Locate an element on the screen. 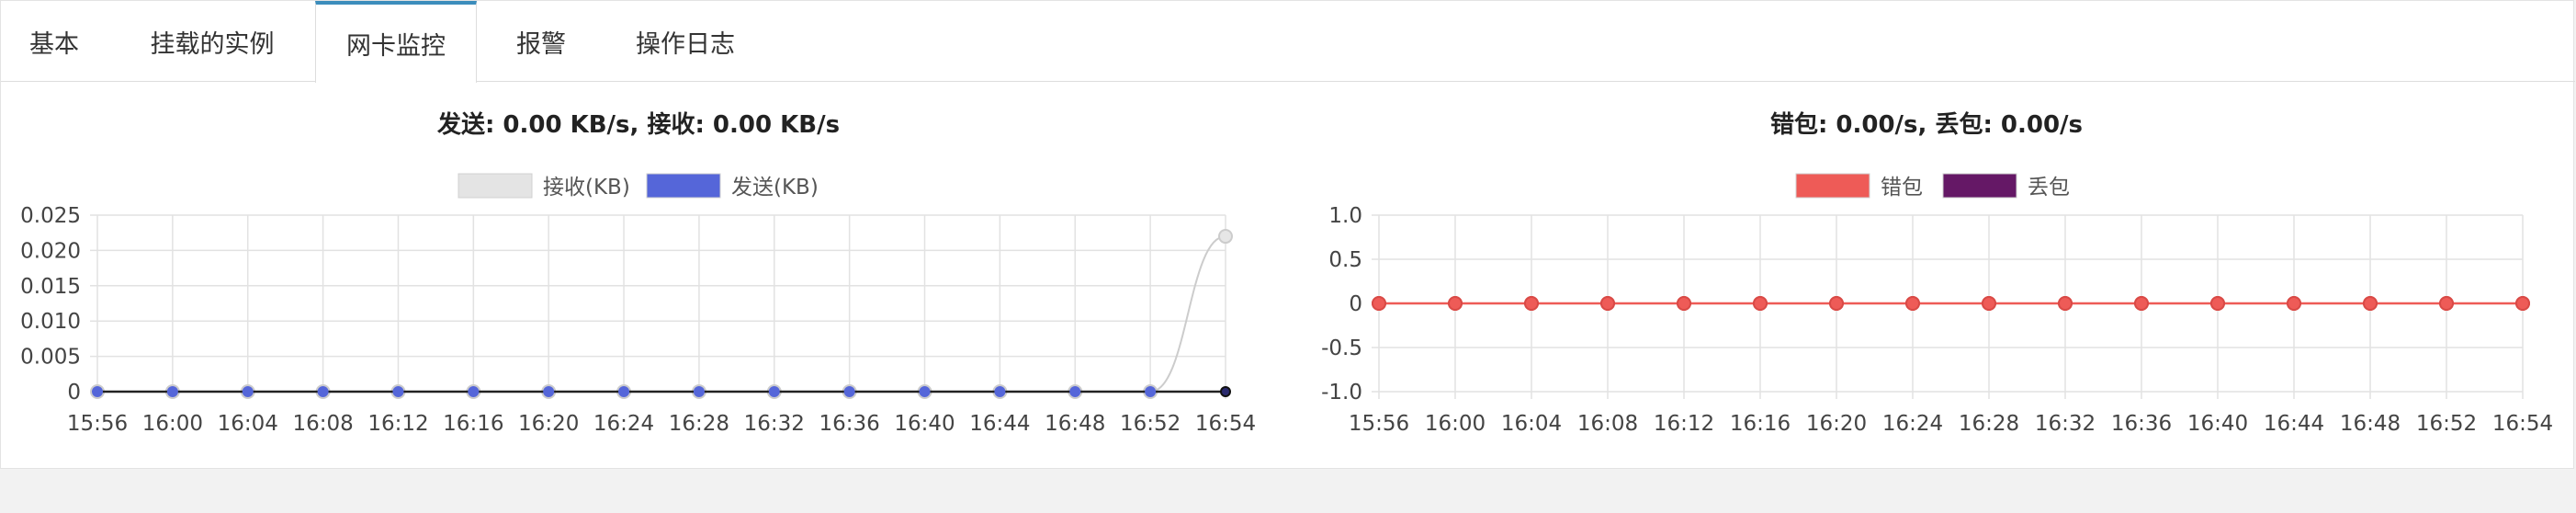  y-tick-label: 0.020 is located at coordinates (50, 251).